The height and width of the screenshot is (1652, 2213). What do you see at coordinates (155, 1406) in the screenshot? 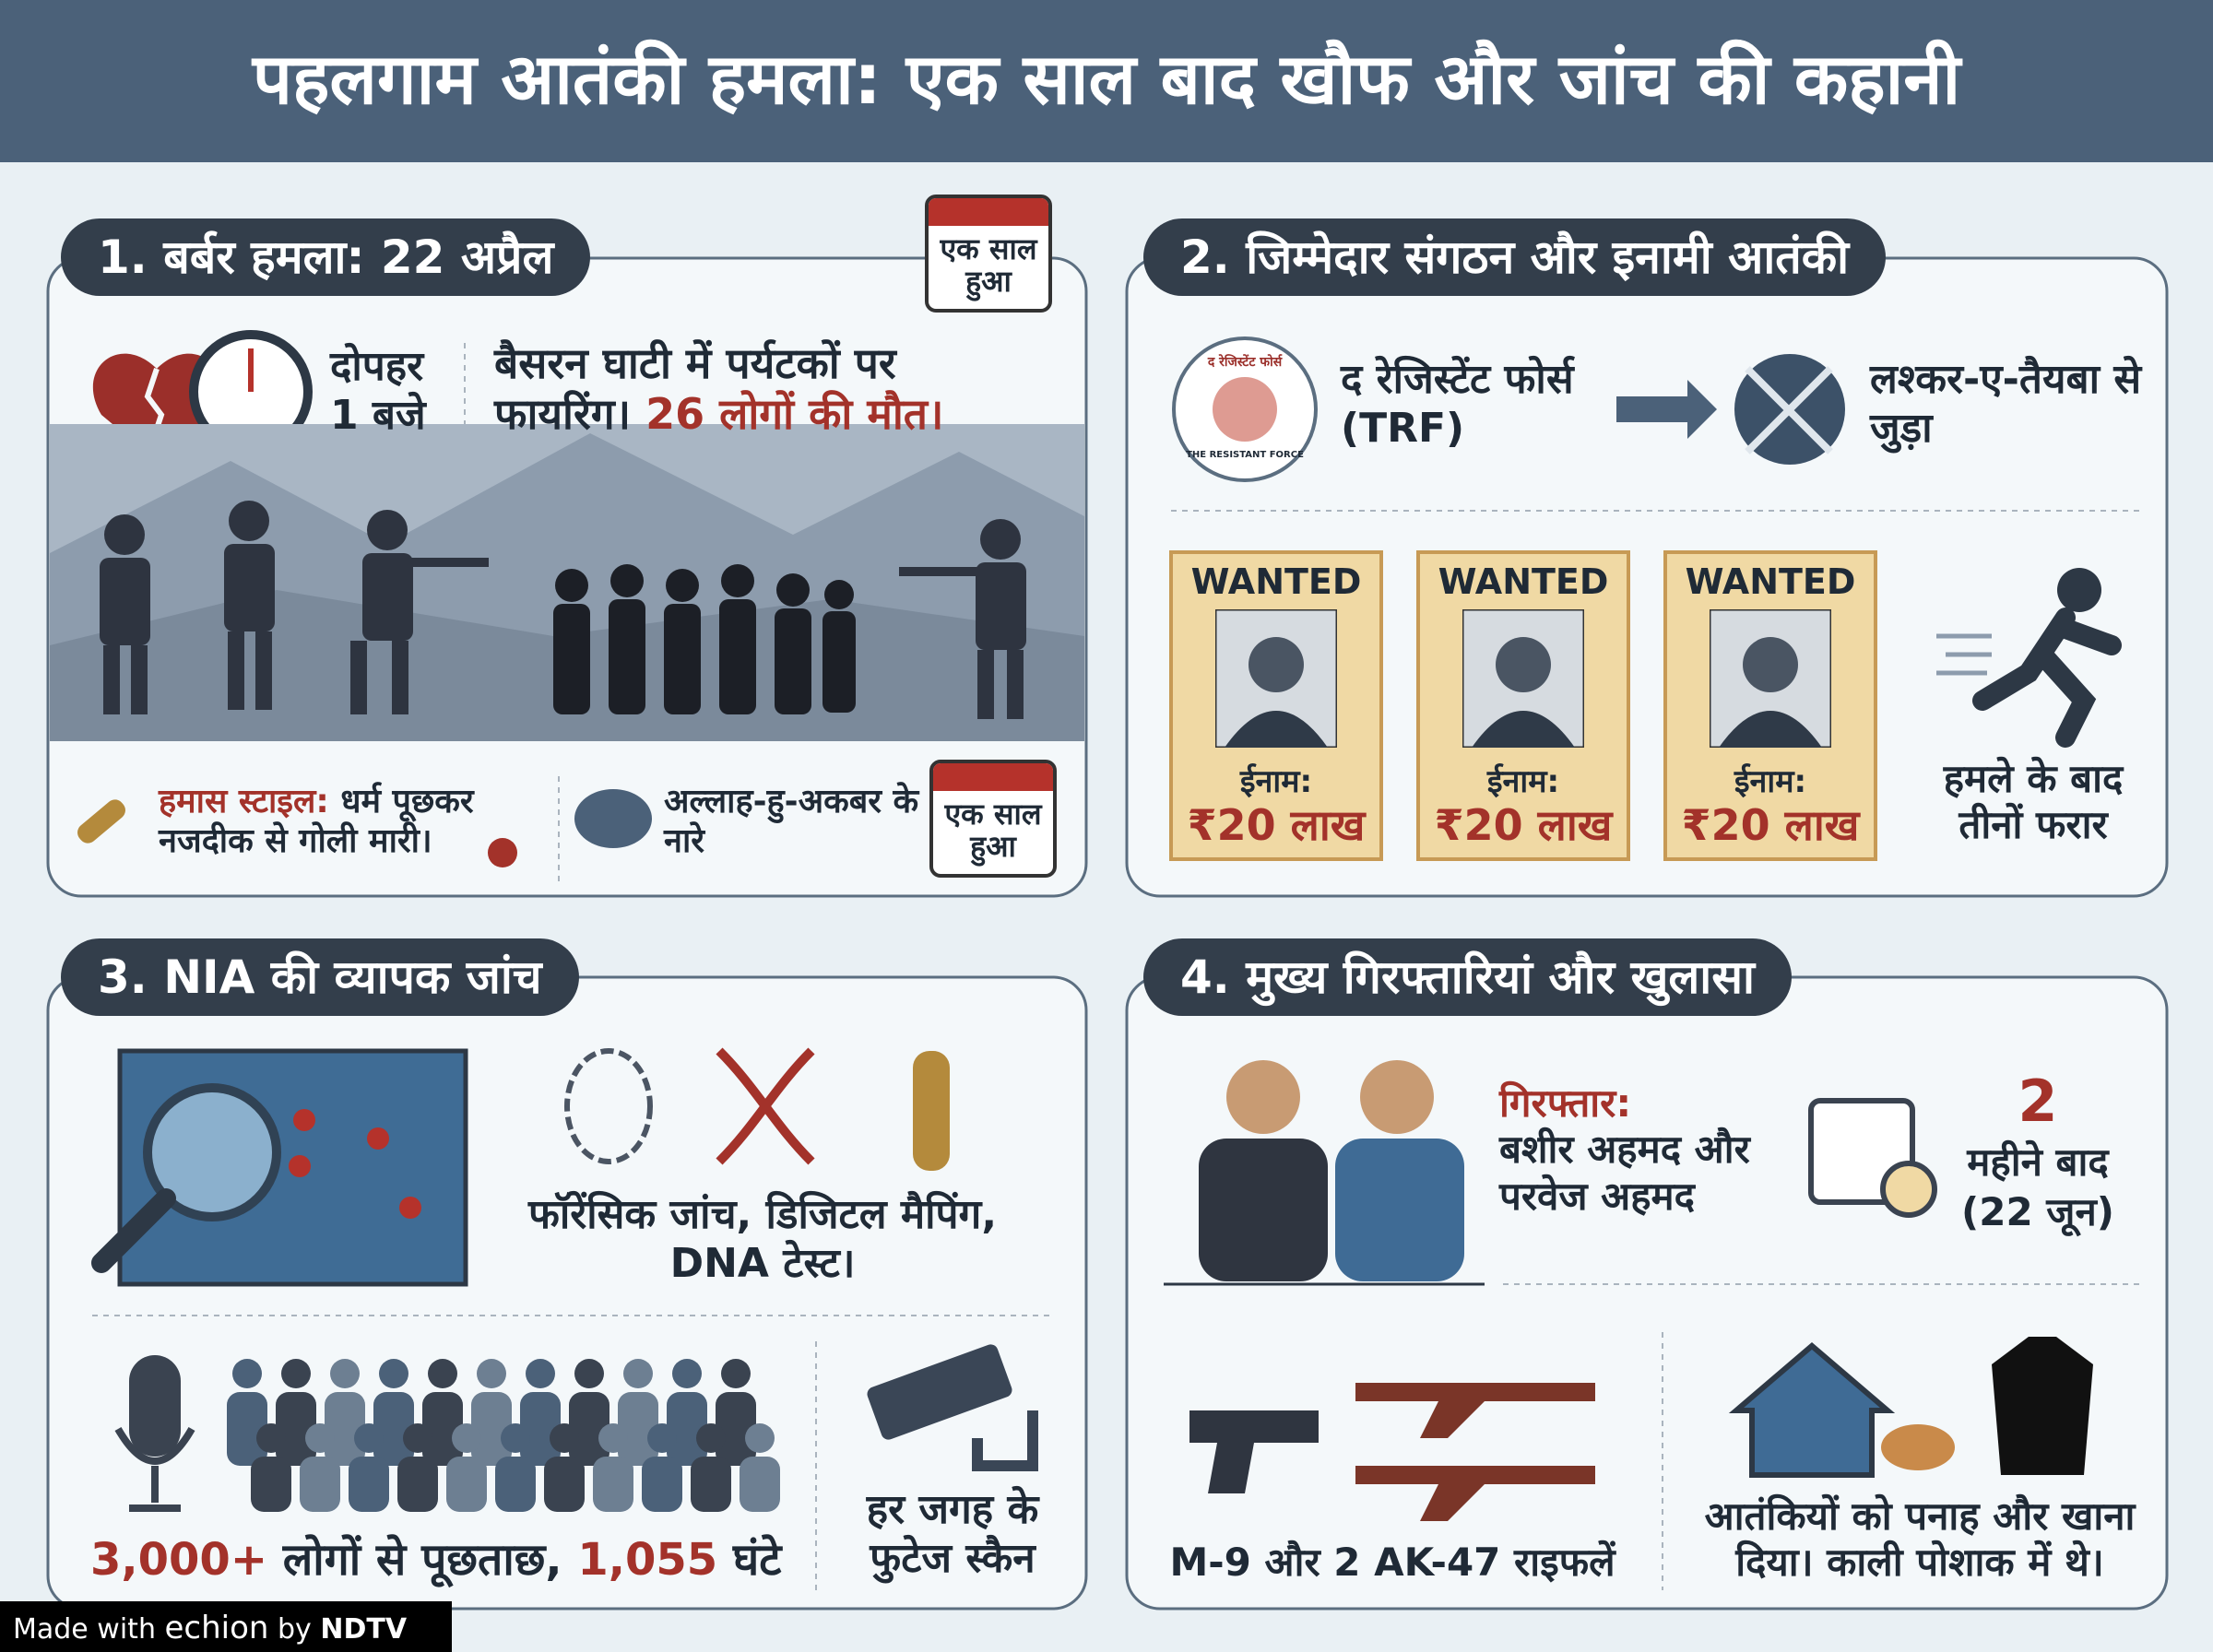
I see `microphone` at bounding box center [155, 1406].